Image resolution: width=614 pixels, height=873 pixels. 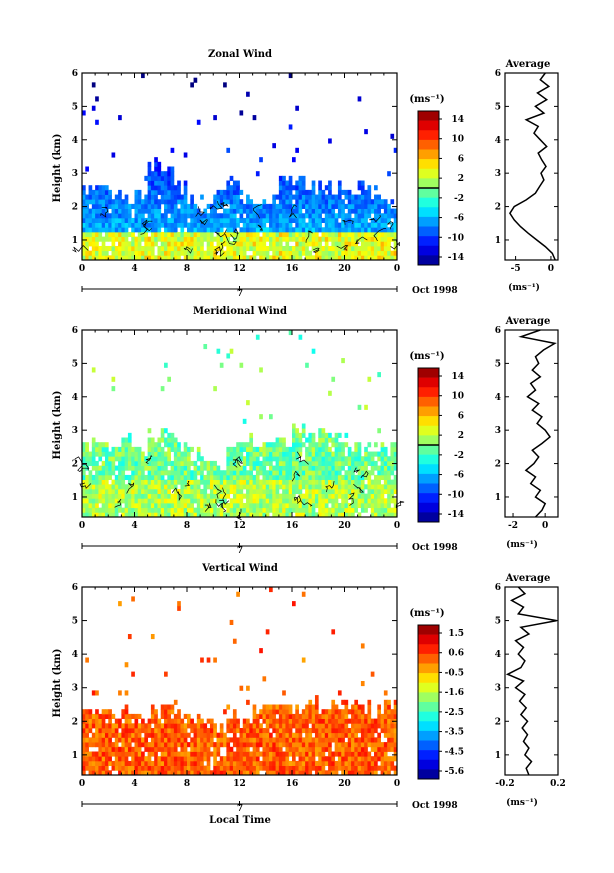 What do you see at coordinates (457, 120) in the screenshot?
I see `colorbar-tick-label: 14` at bounding box center [457, 120].